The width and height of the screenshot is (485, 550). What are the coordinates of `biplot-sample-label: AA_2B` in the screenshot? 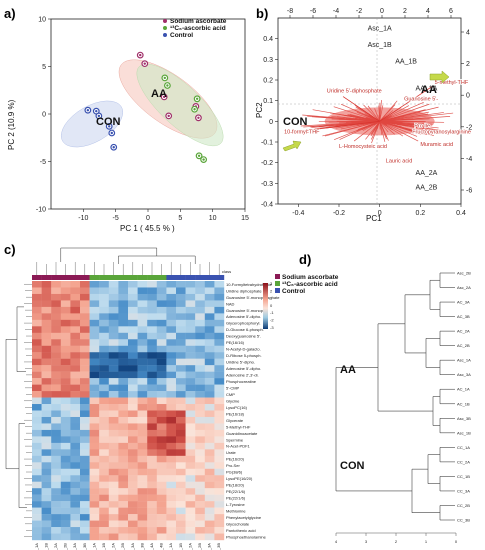 It's located at (427, 188).